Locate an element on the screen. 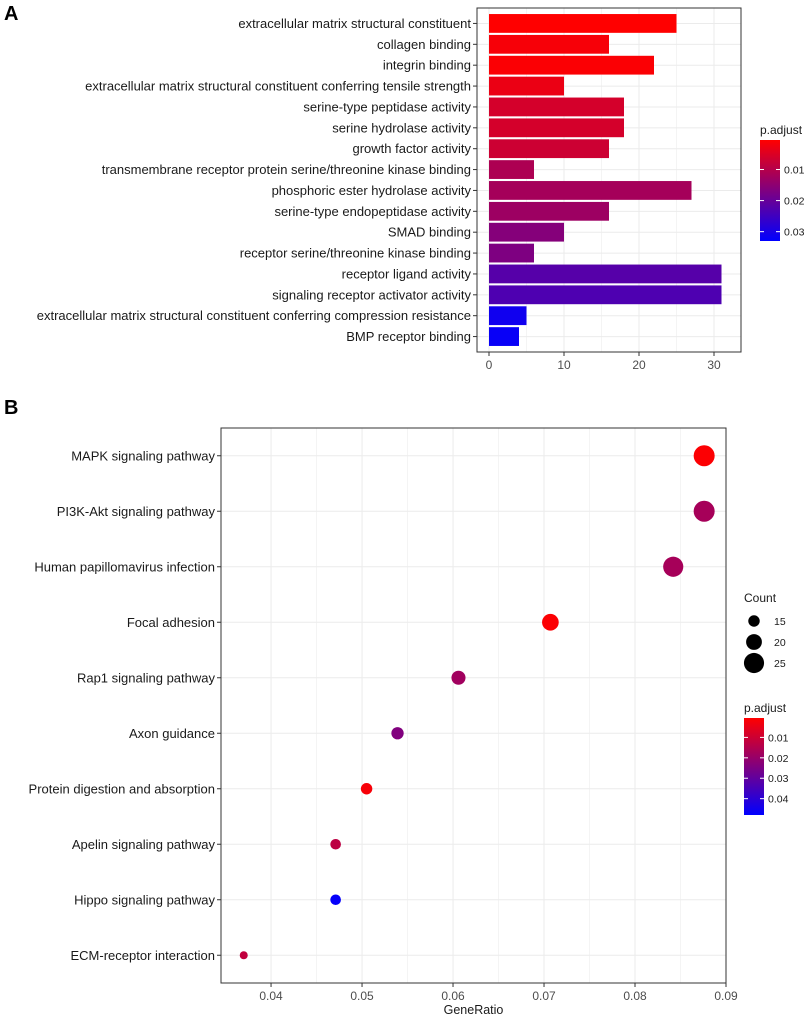  panel-a-legend-title: p.adjust is located at coordinates (781, 130).